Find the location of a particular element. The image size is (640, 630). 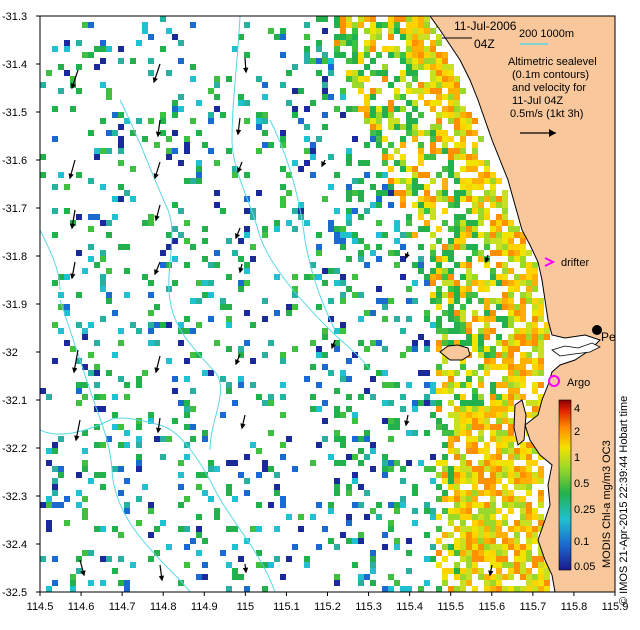

y-tick-label: -31.7 is located at coordinates (14, 209).